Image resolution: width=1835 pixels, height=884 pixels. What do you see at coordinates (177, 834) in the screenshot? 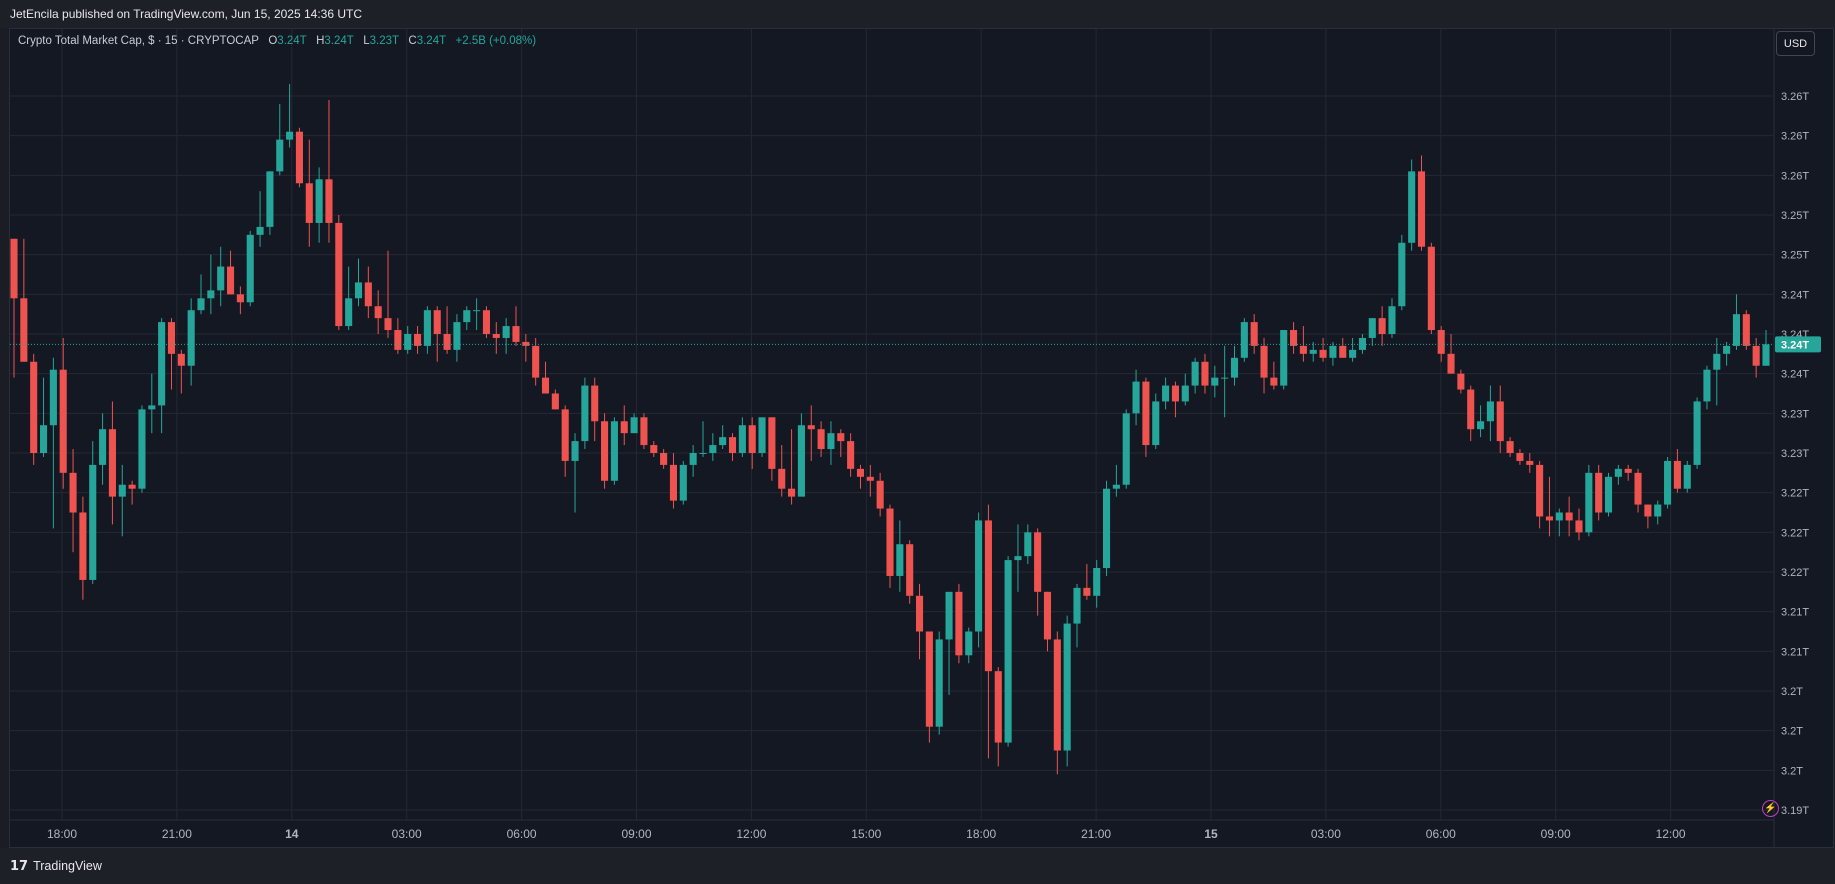
I see `x-tick-label: 21:00` at bounding box center [177, 834].